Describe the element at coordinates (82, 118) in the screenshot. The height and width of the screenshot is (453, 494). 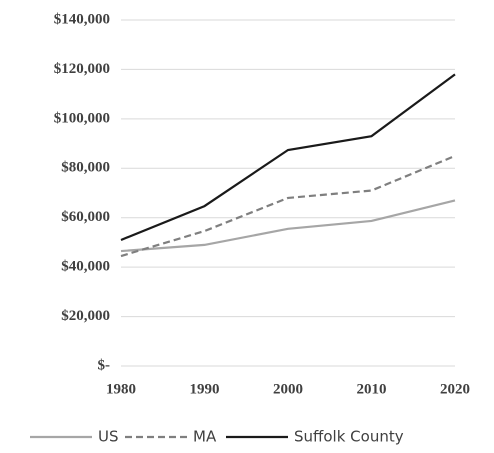
I see `y-tick-label: $100,000` at that location.